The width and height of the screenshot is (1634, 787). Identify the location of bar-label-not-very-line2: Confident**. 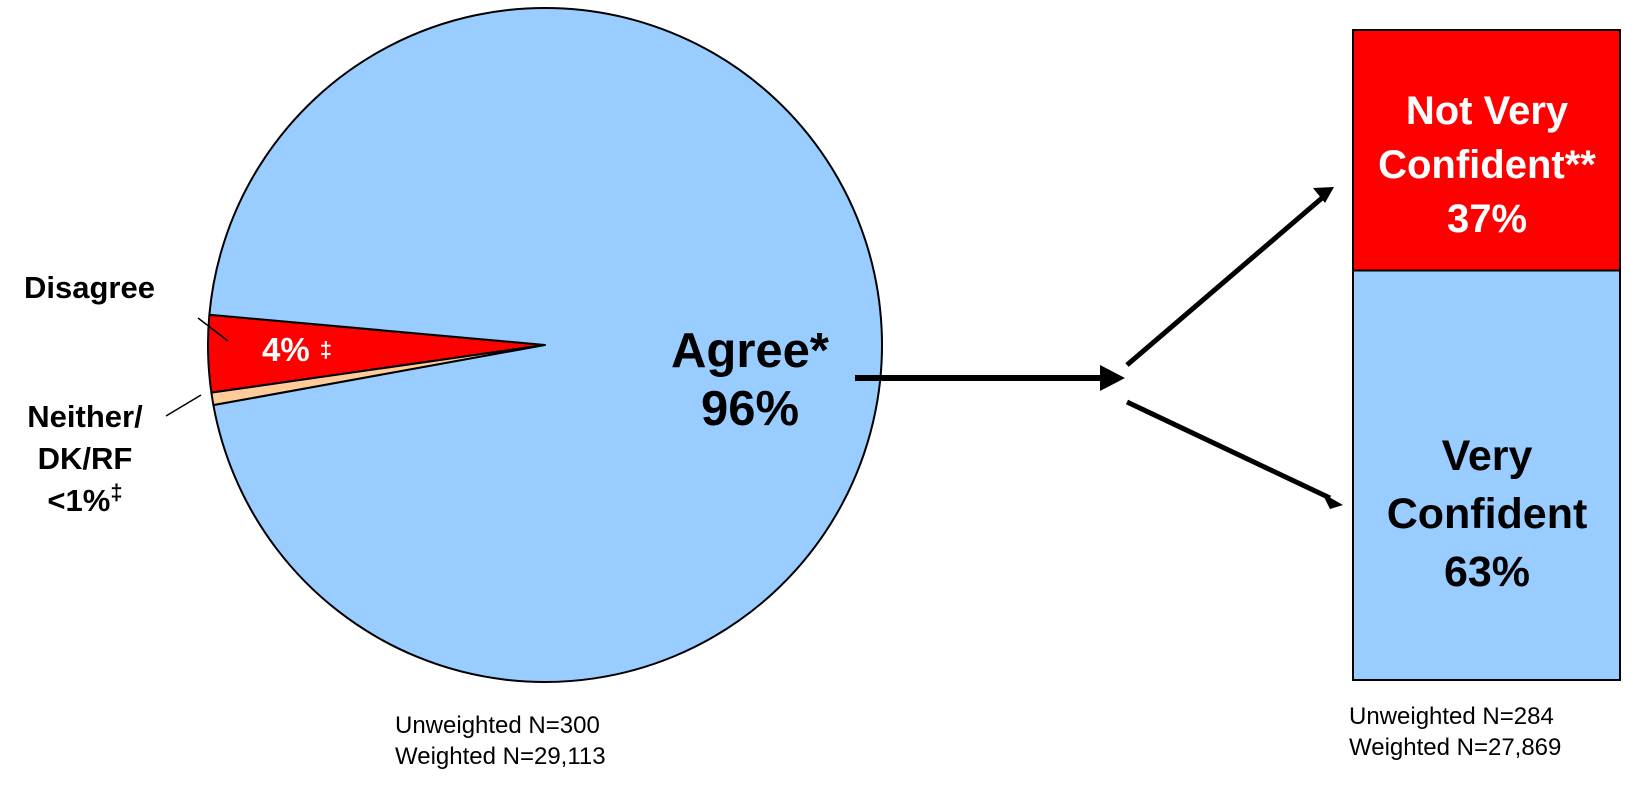
(1487, 165).